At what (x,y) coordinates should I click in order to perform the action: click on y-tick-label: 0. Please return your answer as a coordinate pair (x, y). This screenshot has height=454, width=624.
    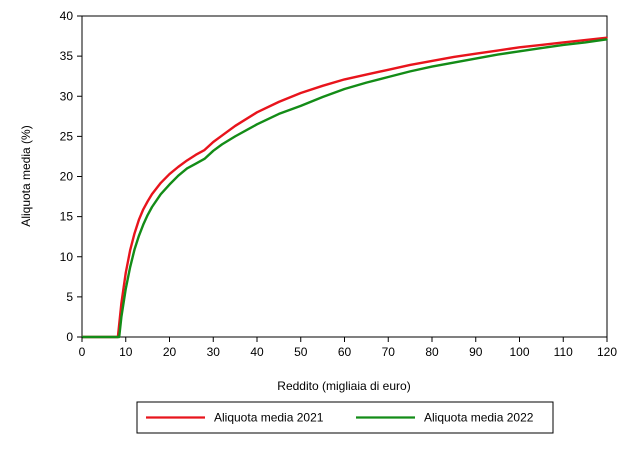
    Looking at the image, I should click on (69, 337).